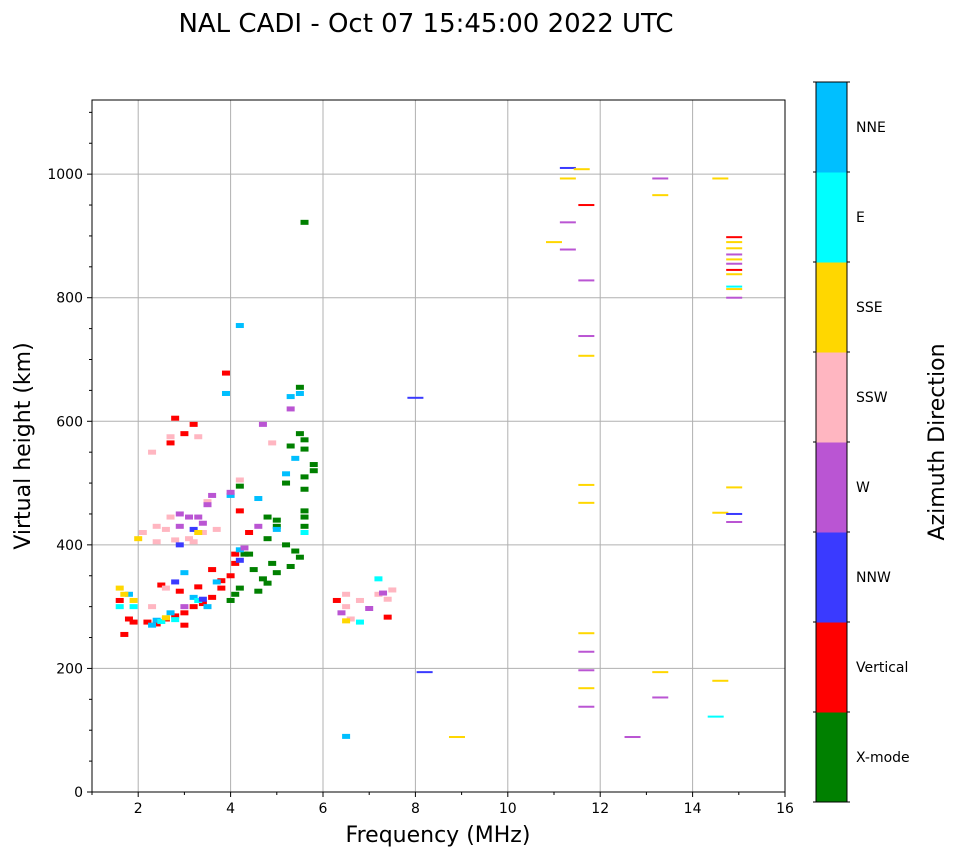 The image size is (958, 857). What do you see at coordinates (138, 809) in the screenshot?
I see `x-tick-label: 2` at bounding box center [138, 809].